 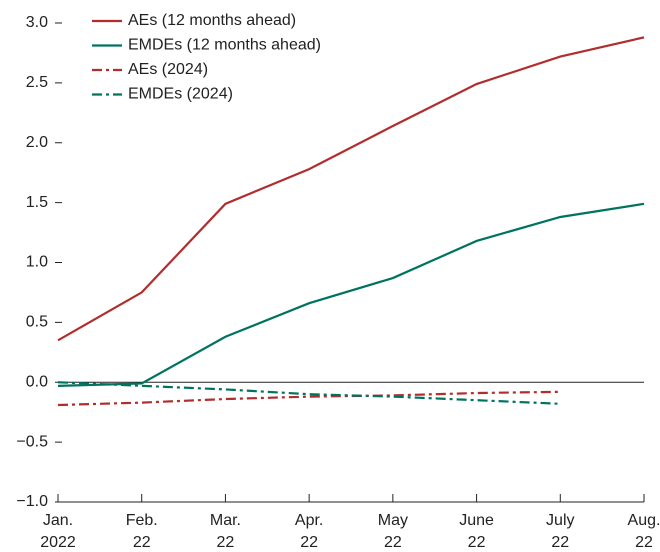 What do you see at coordinates (476, 520) in the screenshot?
I see `x-tick-label: June` at bounding box center [476, 520].